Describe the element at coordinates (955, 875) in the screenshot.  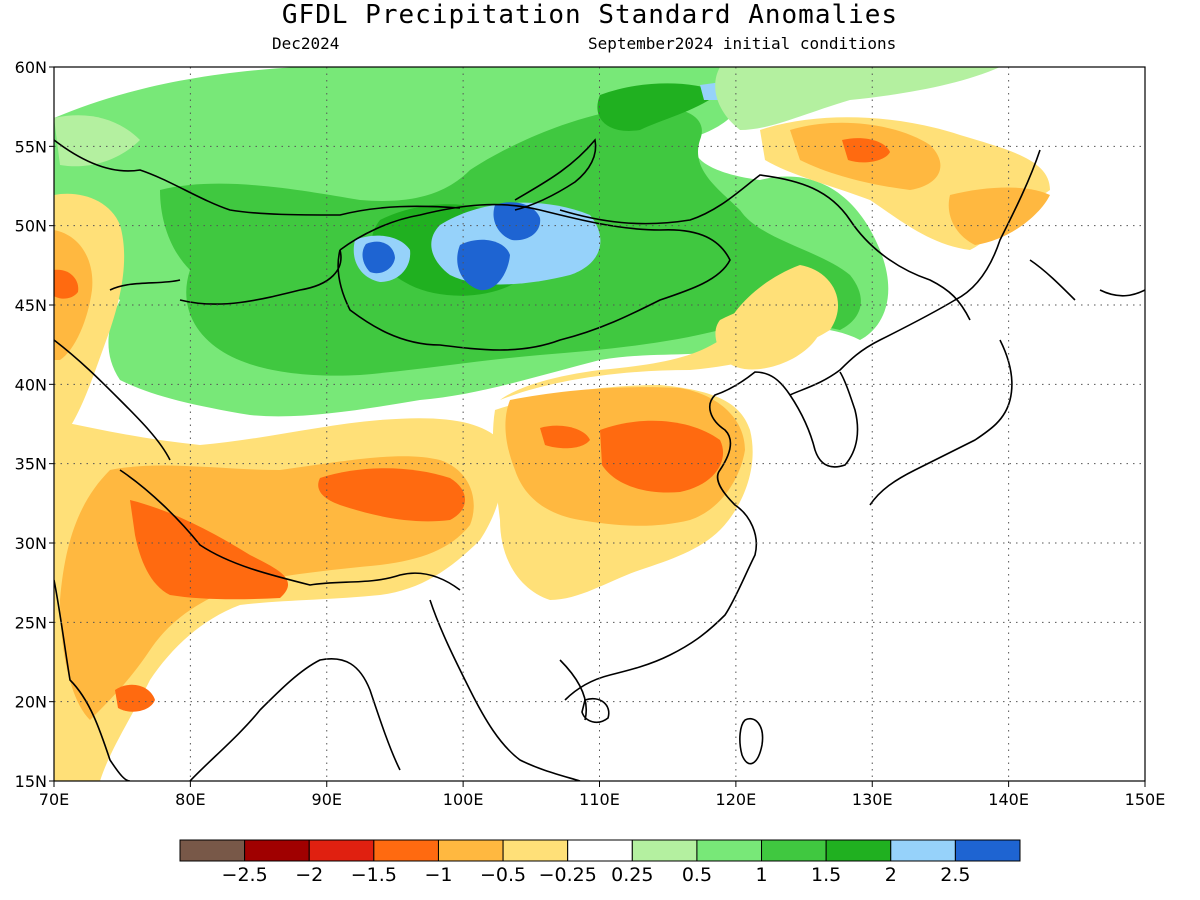
I see `colorbar-label: 2.5` at that location.